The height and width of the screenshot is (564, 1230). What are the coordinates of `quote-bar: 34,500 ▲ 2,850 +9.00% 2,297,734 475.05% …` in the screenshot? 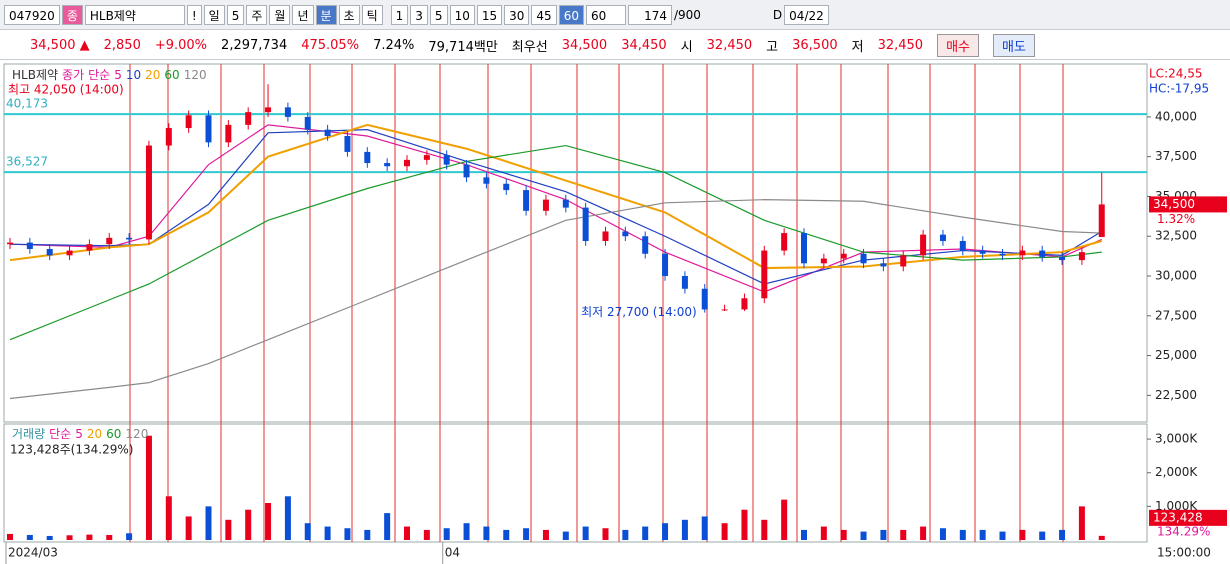 It's located at (615, 46).